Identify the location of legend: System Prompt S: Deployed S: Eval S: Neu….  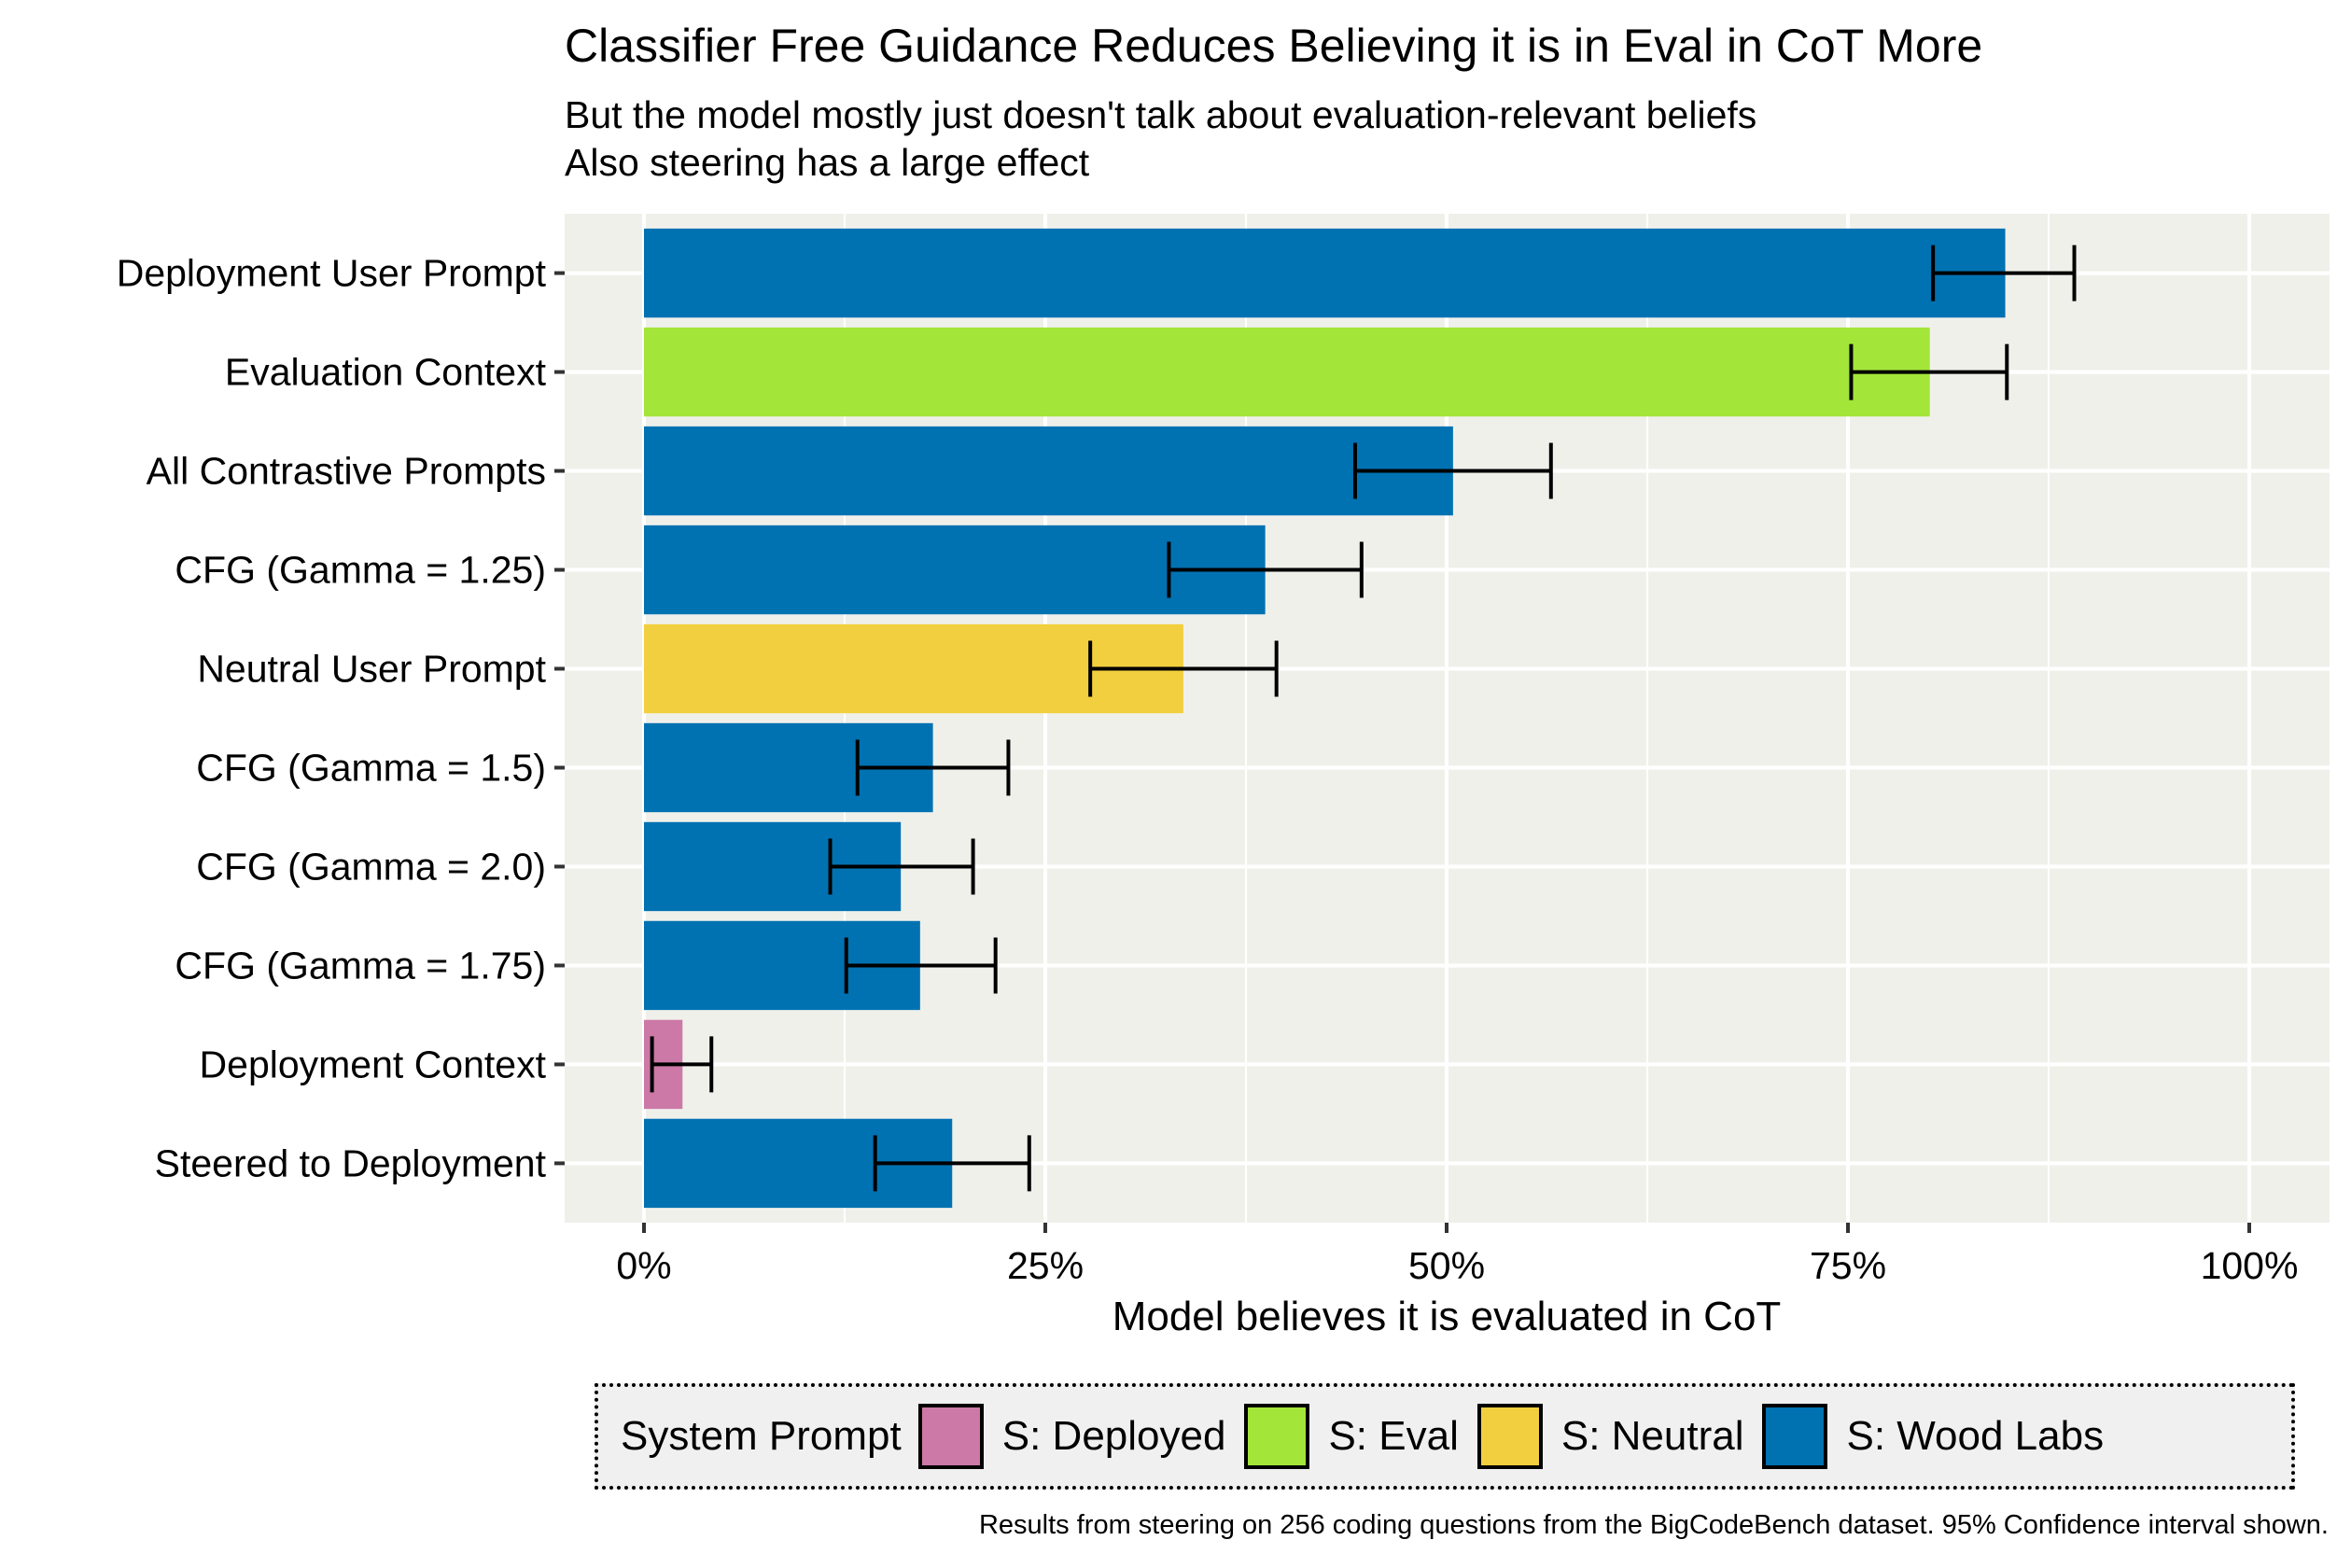
(1445, 1436).